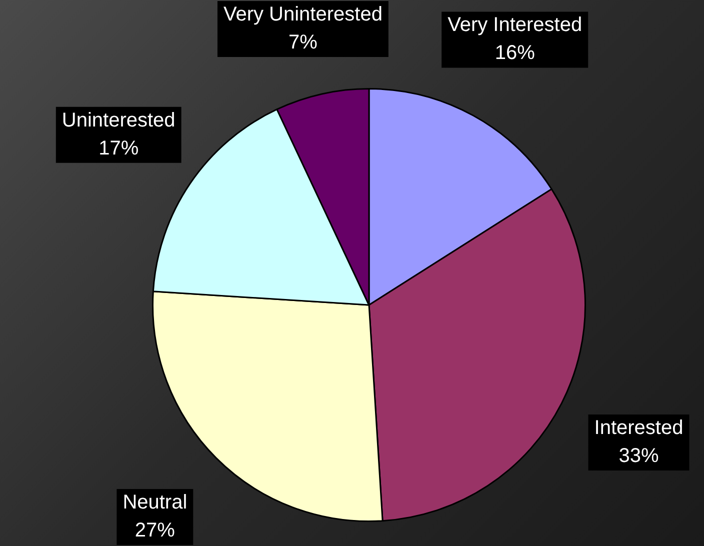  What do you see at coordinates (302, 15) in the screenshot?
I see `slice-label: Very Uninterested` at bounding box center [302, 15].